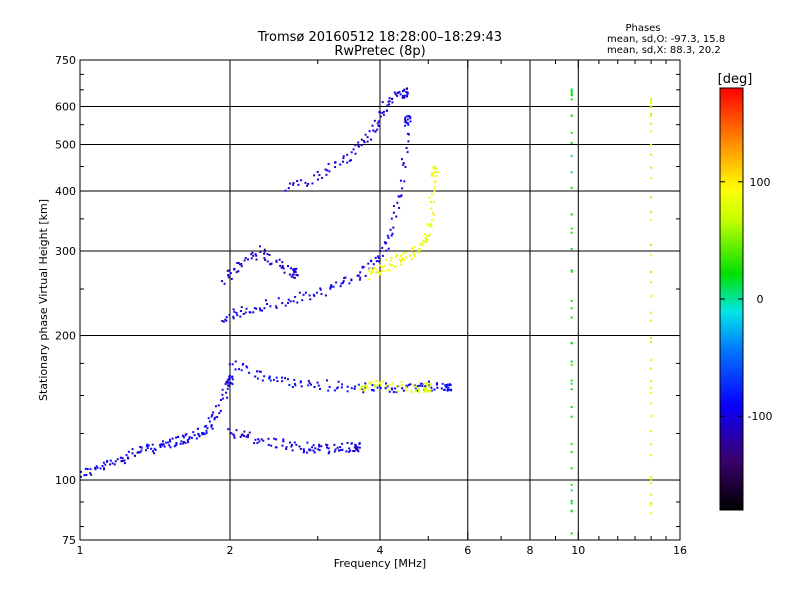  I want to click on colorbar-tick-label: 0, so click(760, 299).